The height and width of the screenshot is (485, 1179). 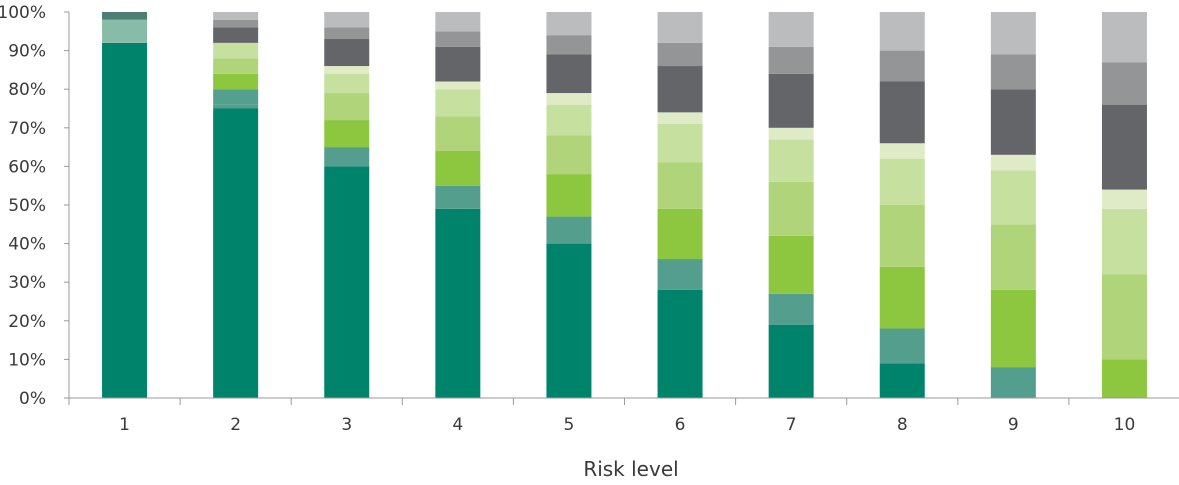 What do you see at coordinates (458, 197) in the screenshot?
I see `bar-segment-cat4-s1` at bounding box center [458, 197].